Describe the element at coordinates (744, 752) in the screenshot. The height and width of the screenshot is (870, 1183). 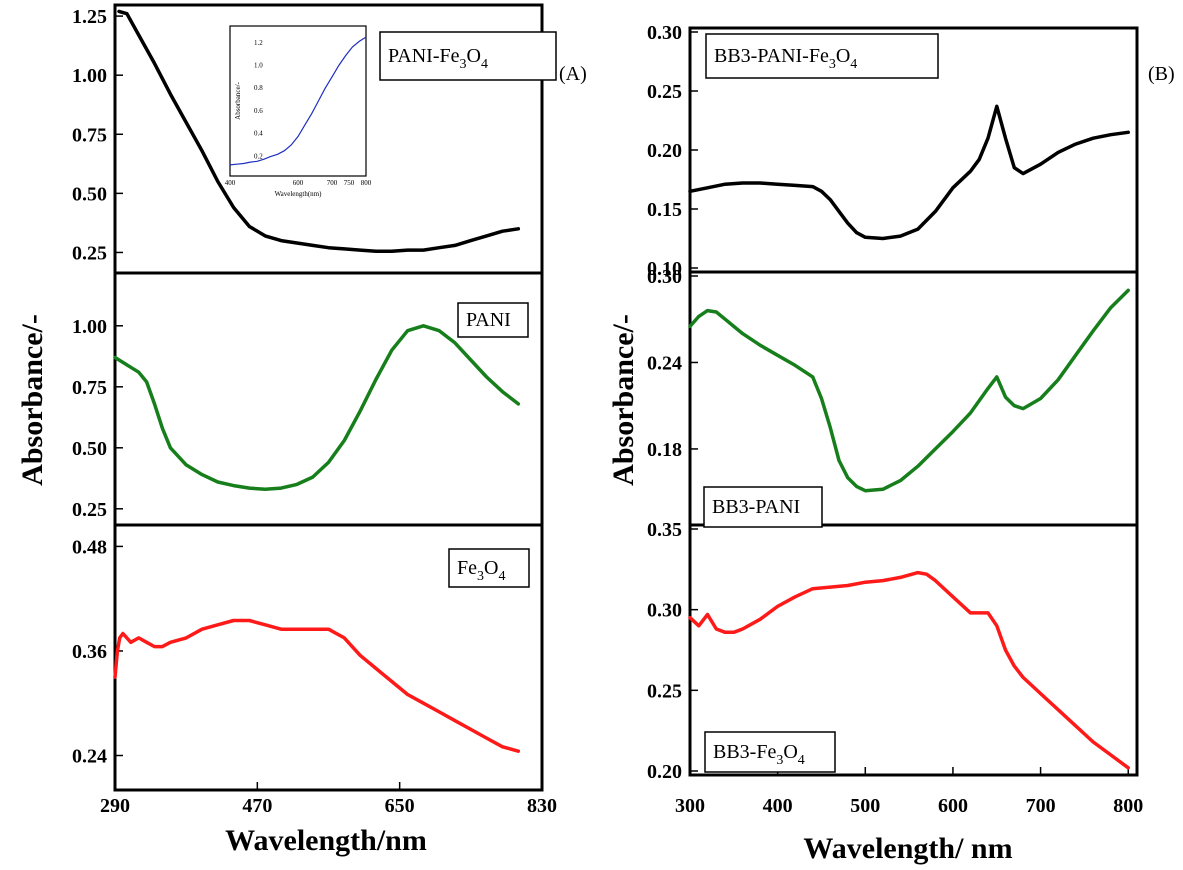
I see `series-label-part: BB3-Fe` at that location.